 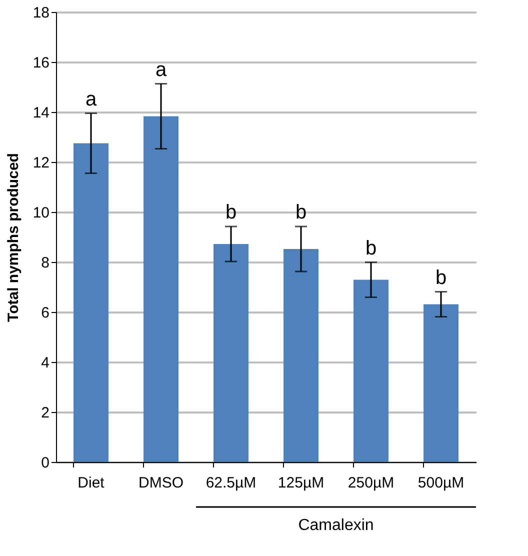 I want to click on text: Camalexin, so click(x=336, y=525).